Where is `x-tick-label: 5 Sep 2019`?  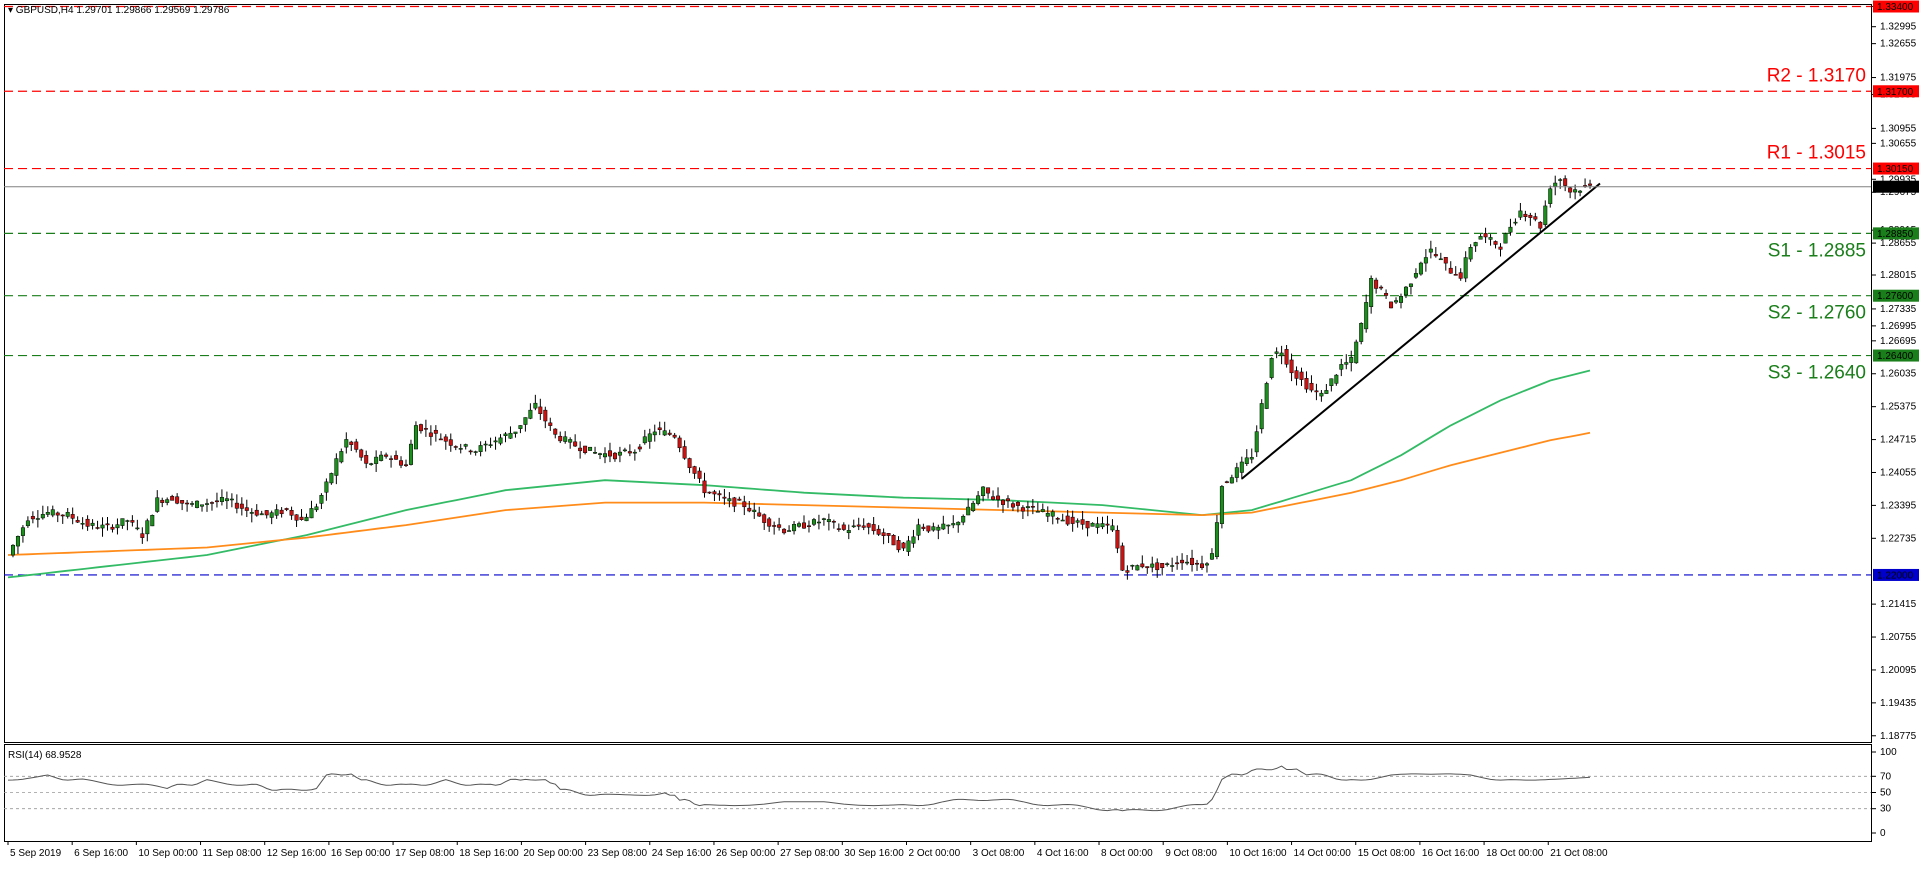 x-tick-label: 5 Sep 2019 is located at coordinates (36, 853).